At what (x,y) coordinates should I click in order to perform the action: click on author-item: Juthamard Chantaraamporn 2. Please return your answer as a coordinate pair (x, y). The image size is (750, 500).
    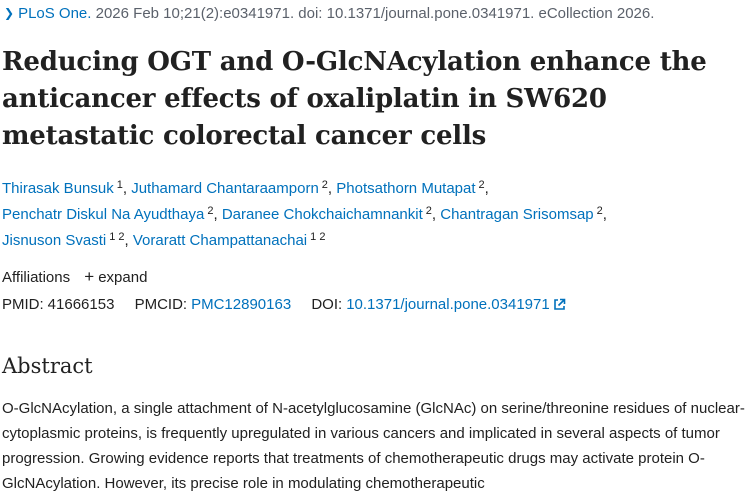
    Looking at the image, I should click on (229, 188).